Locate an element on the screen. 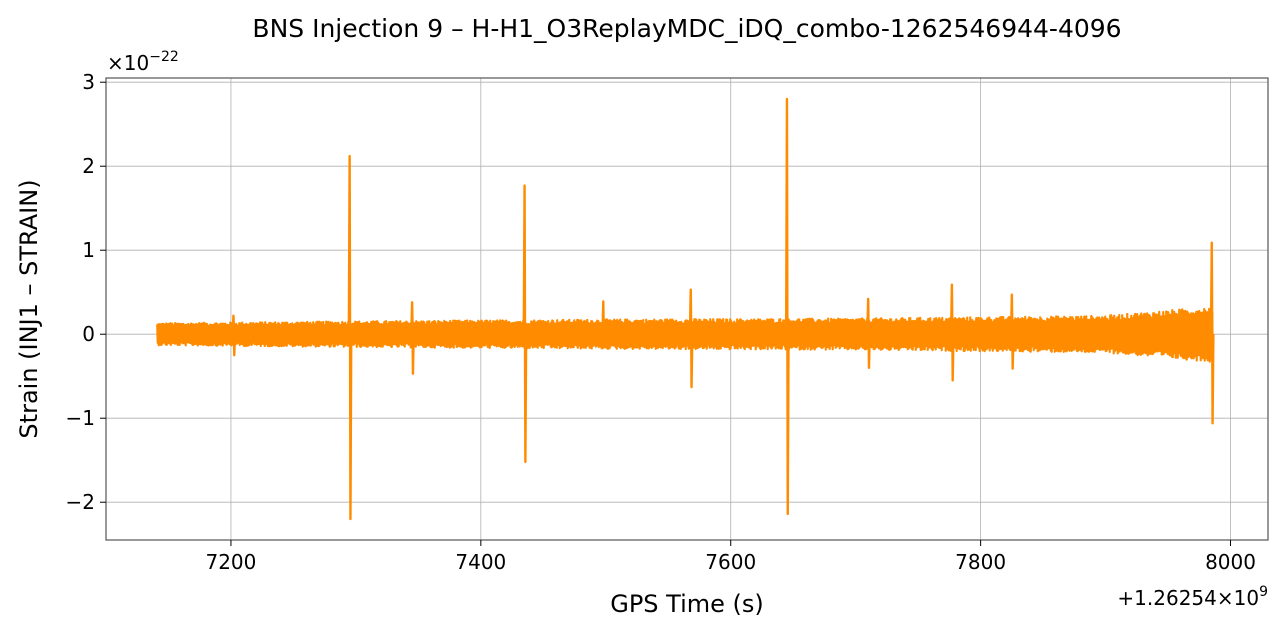 The image size is (1283, 633). x-tick-label: 7800 is located at coordinates (980, 562).